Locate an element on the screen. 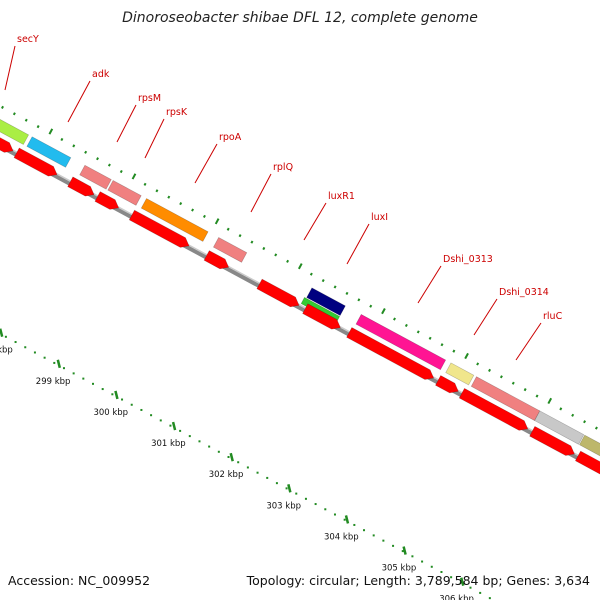  gene-adk is located at coordinates (49, 152).